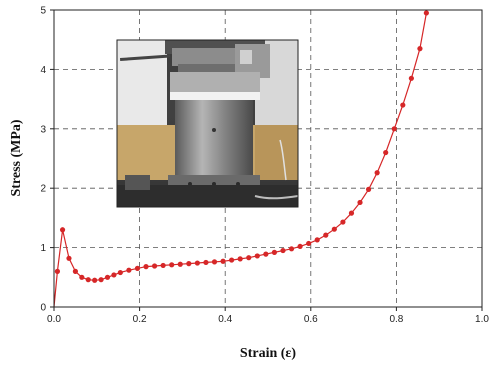 The image size is (490, 365). I want to click on x-tick-label: 0.8, so click(396, 319).